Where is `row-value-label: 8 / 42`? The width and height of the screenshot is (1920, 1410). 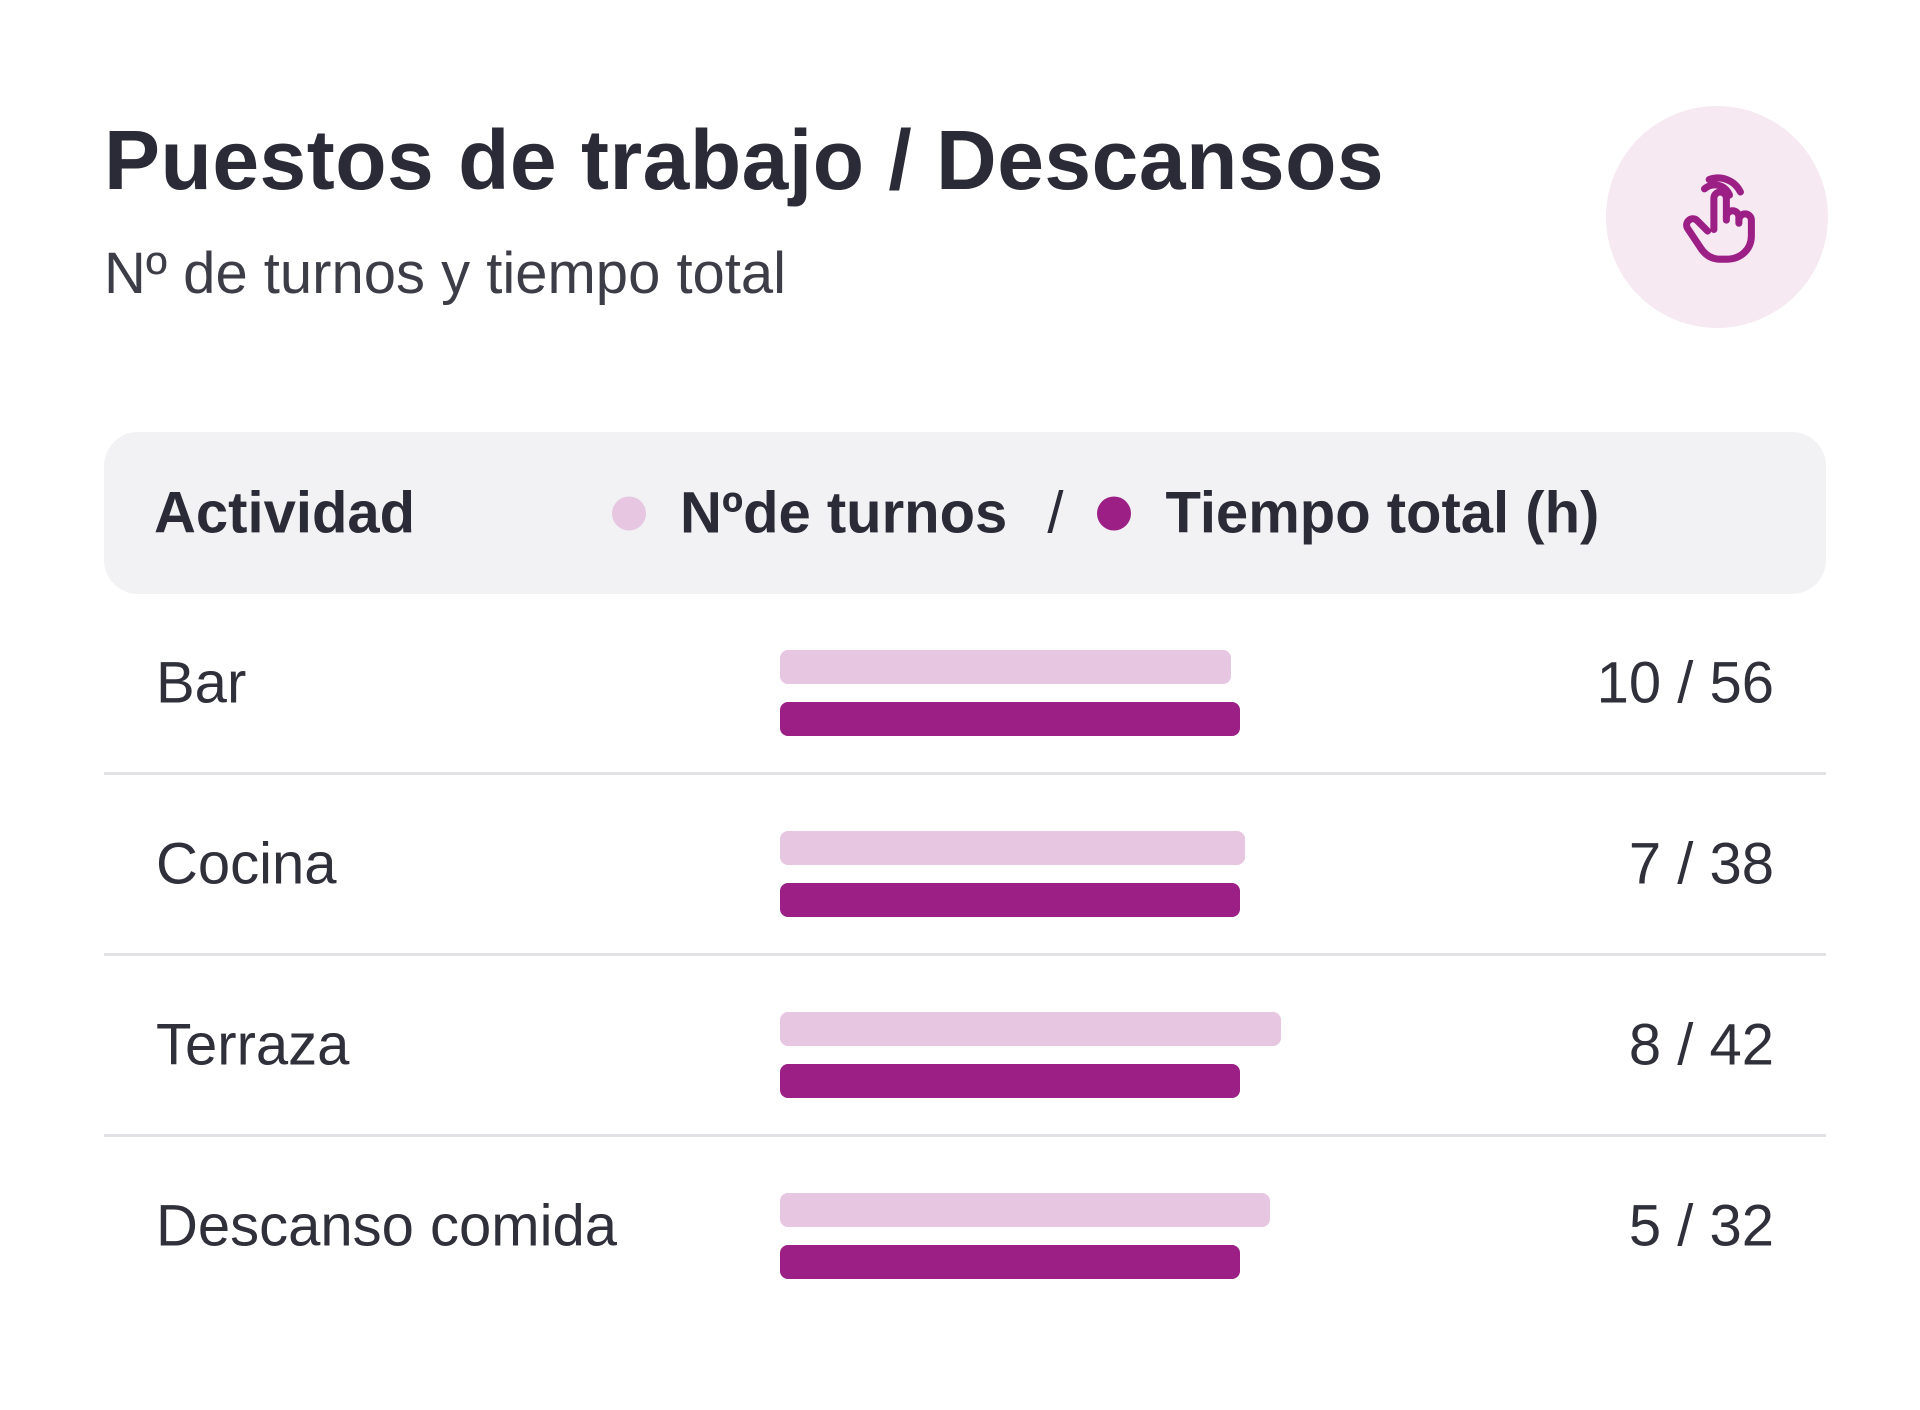 row-value-label: 8 / 42 is located at coordinates (1701, 1045).